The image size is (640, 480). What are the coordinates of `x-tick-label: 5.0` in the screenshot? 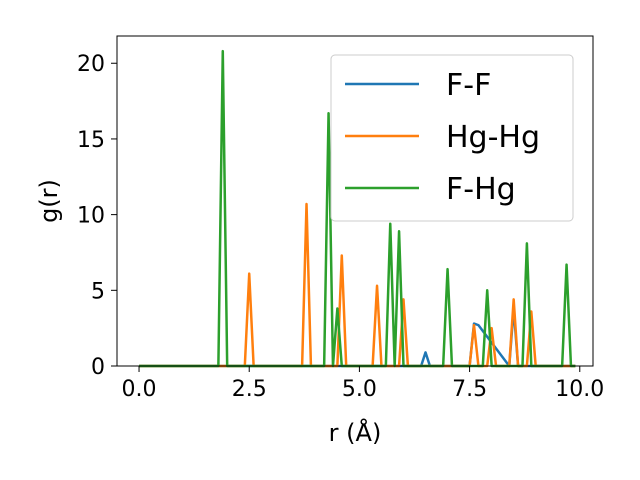 It's located at (359, 389).